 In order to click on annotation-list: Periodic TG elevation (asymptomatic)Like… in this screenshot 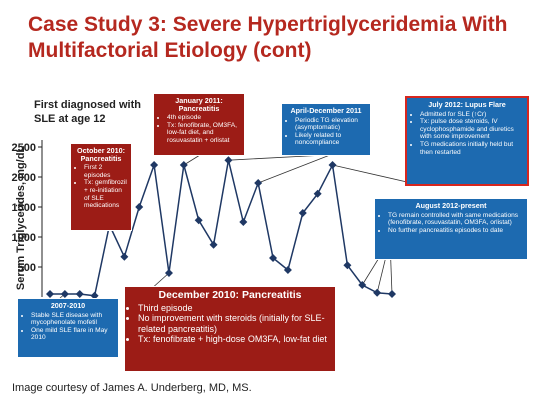, I will do `click(326, 132)`.